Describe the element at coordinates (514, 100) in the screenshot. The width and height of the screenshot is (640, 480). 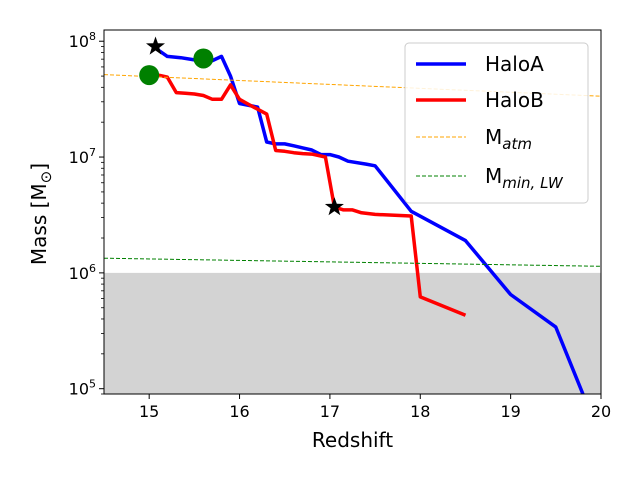
I see `legend-label: HaloB` at that location.